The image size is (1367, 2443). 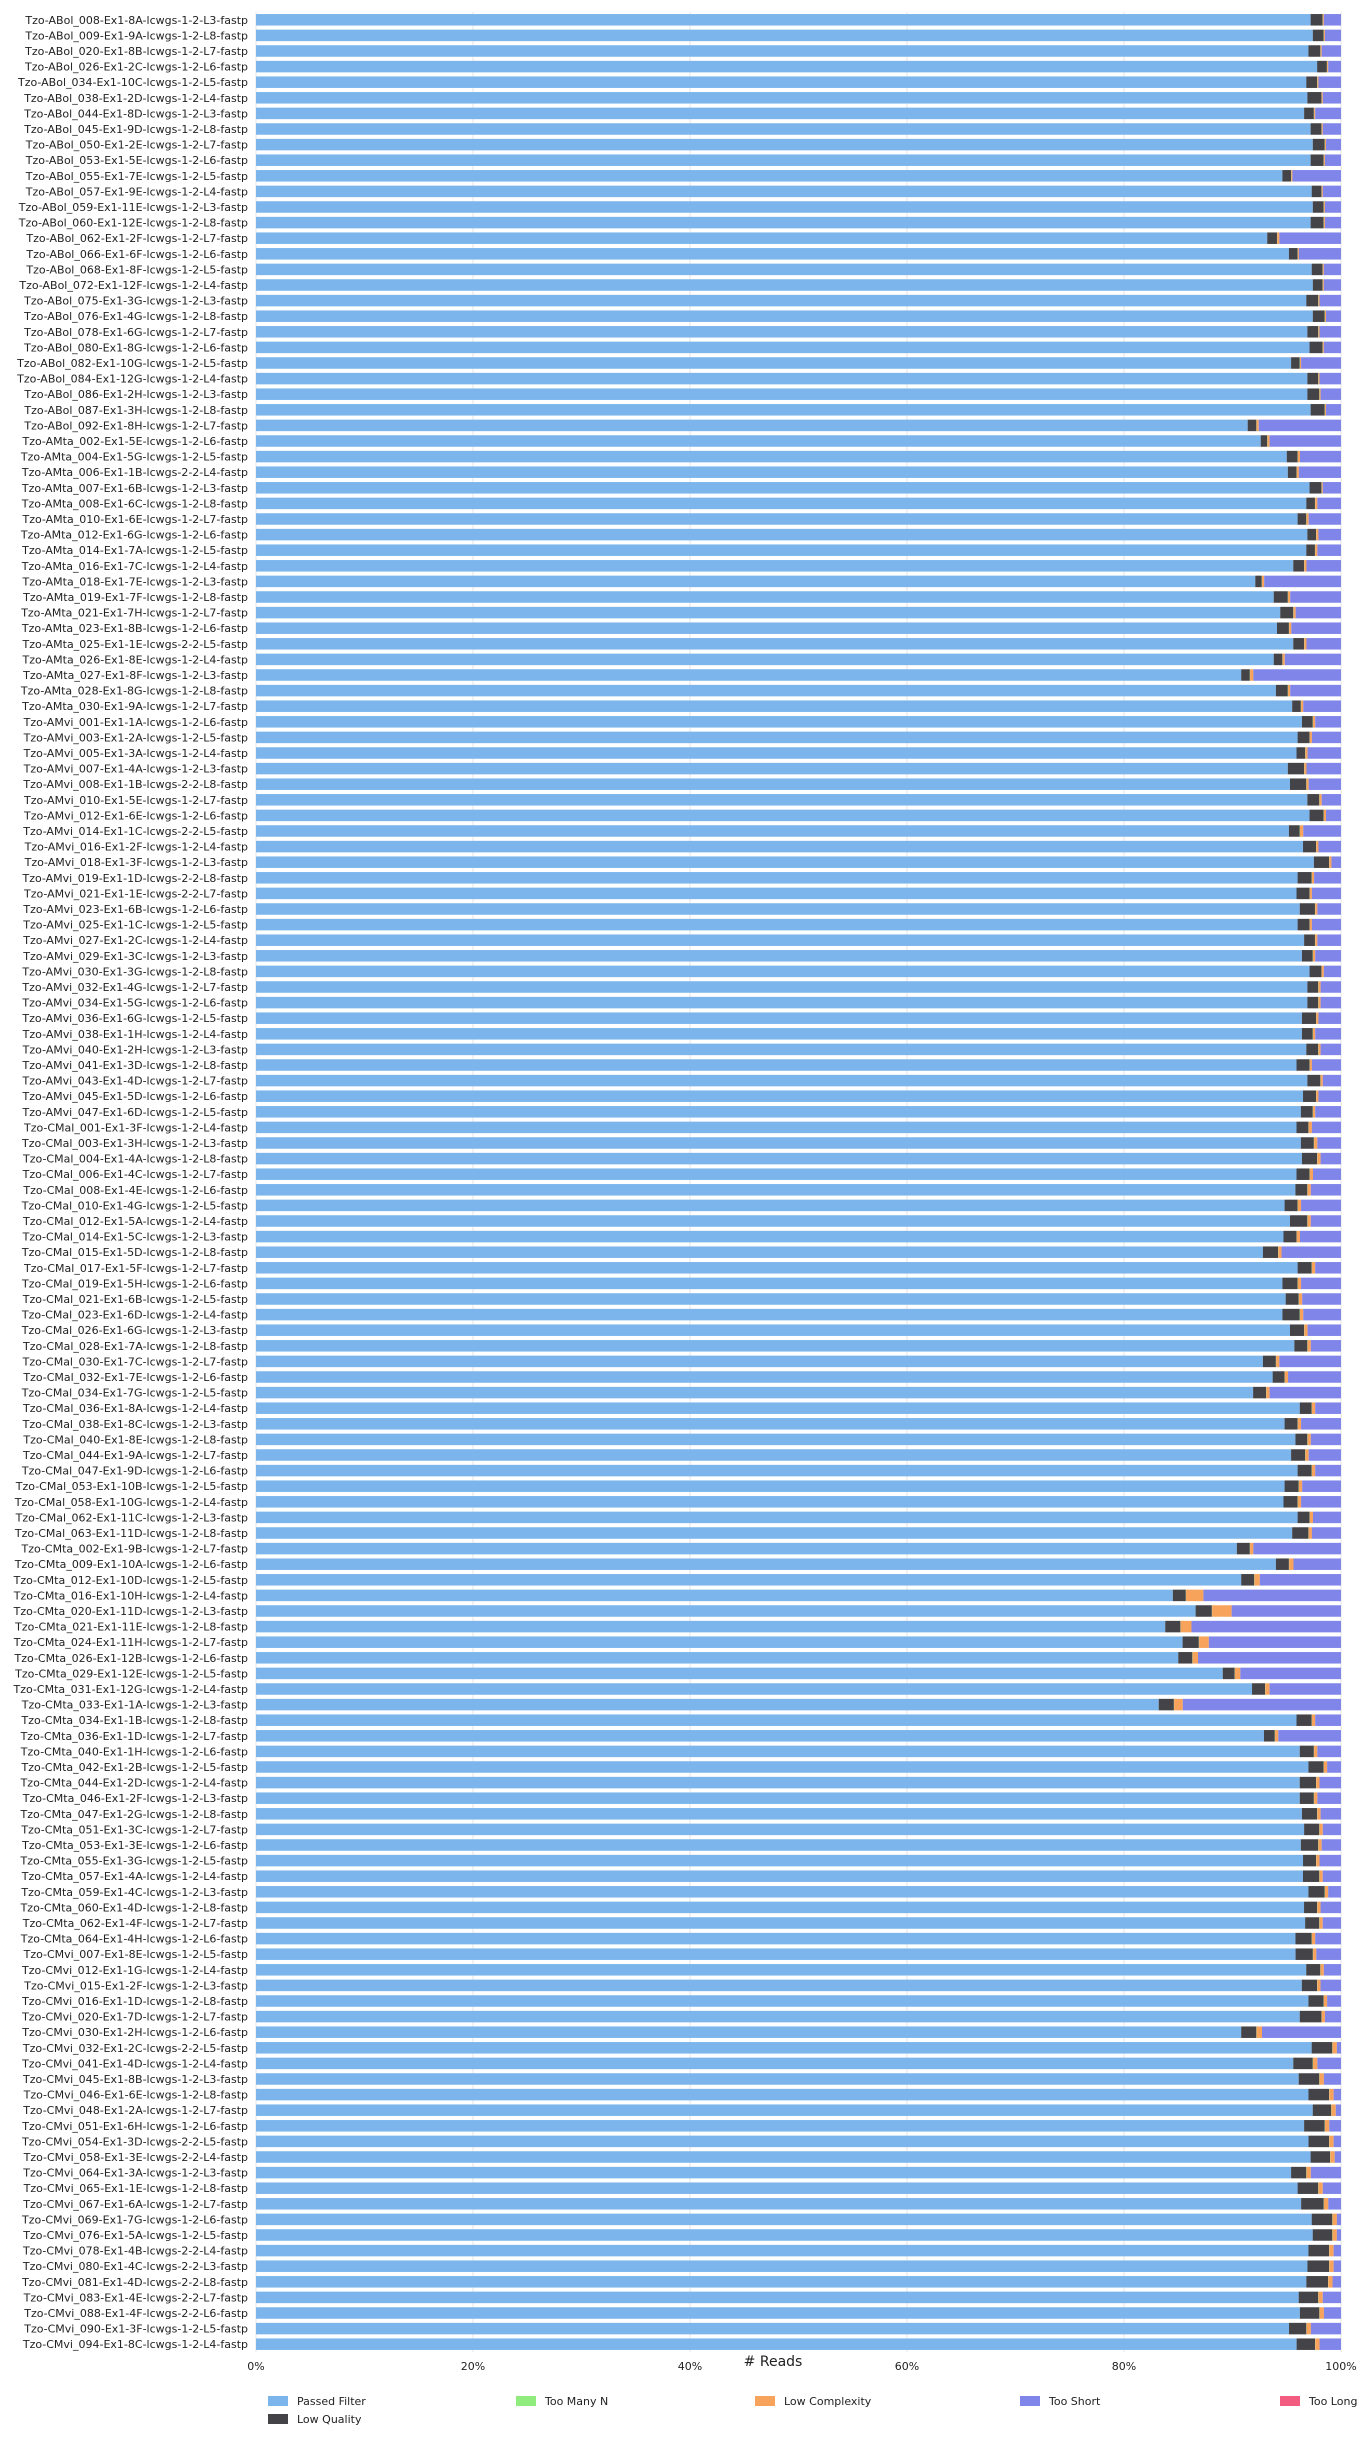 What do you see at coordinates (135, 644) in the screenshot?
I see `category-label: Tzo-AMta_025-Ex1-1E-lcwgs-2-2-L5-fastp` at bounding box center [135, 644].